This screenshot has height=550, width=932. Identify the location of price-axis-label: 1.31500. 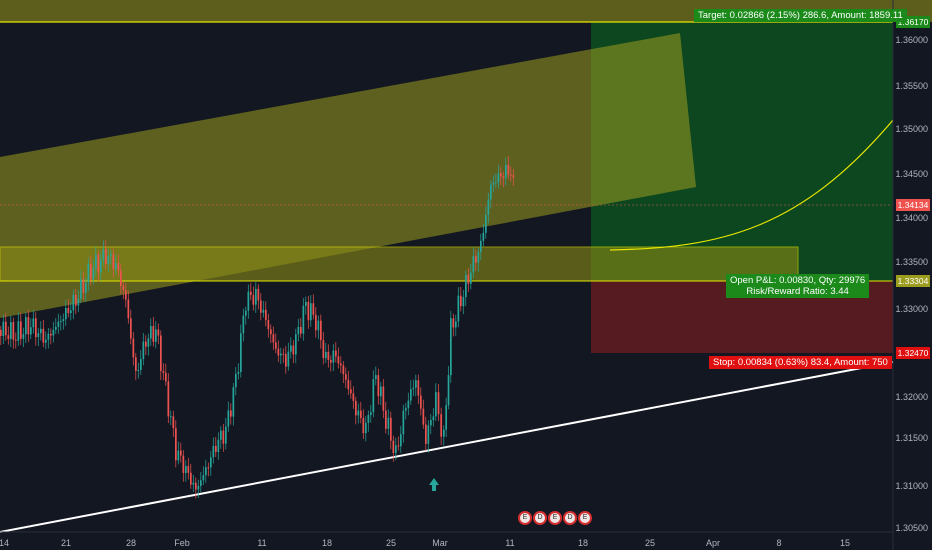
(911, 438).